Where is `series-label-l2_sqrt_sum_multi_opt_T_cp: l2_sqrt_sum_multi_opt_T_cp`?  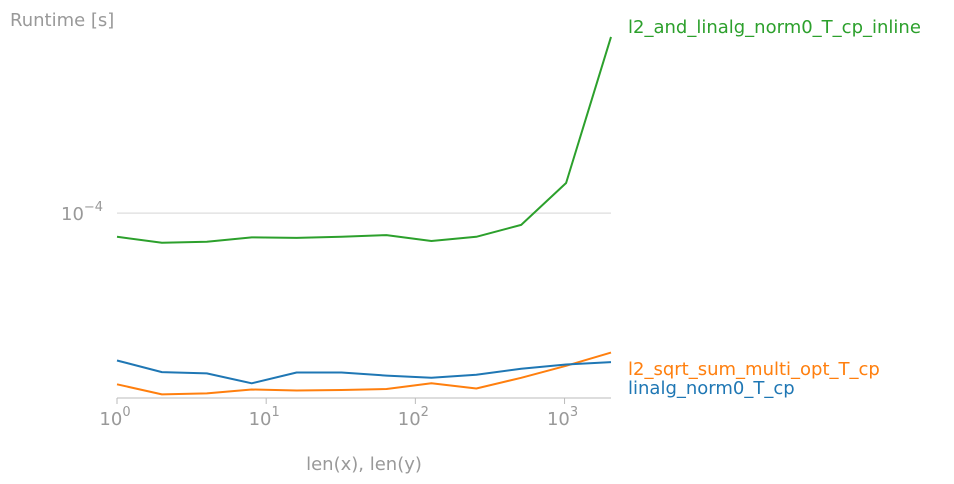
series-label-l2_sqrt_sum_multi_opt_T_cp: l2_sqrt_sum_multi_opt_T_cp is located at coordinates (754, 369).